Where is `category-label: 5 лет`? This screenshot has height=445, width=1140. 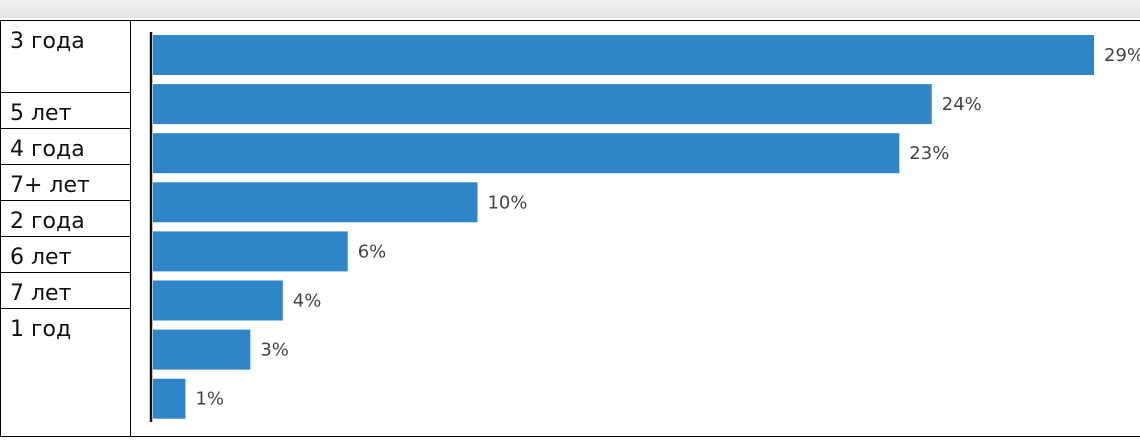 category-label: 5 лет is located at coordinates (41, 113).